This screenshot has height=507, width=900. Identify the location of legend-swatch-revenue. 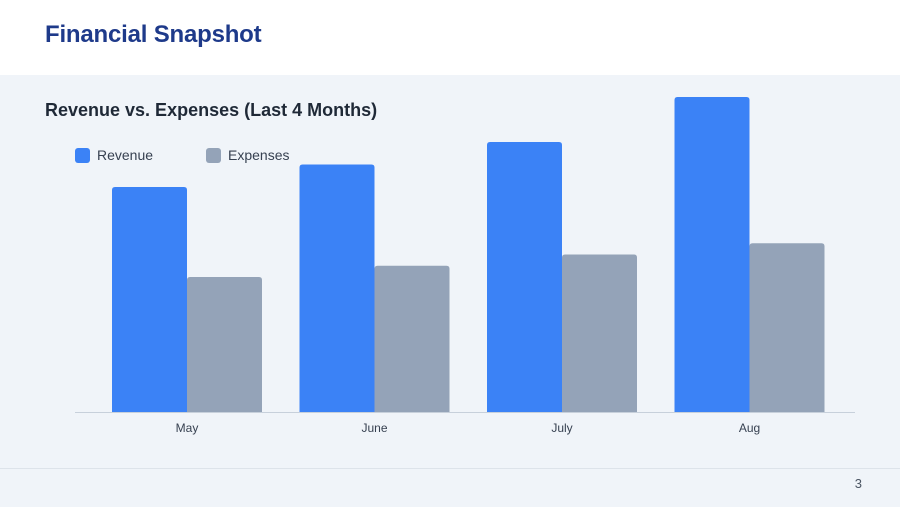
(82, 155).